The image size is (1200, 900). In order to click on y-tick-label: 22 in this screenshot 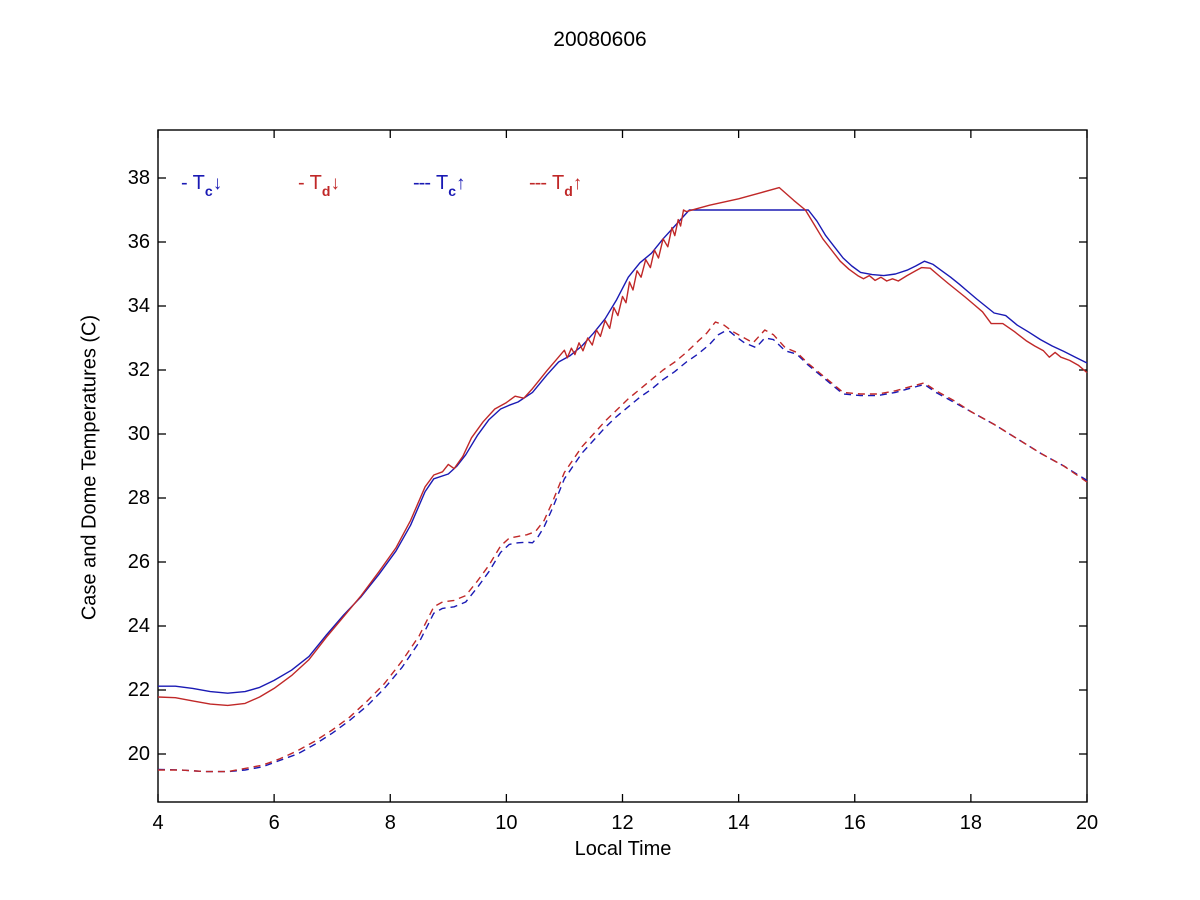, I will do `click(138, 690)`.